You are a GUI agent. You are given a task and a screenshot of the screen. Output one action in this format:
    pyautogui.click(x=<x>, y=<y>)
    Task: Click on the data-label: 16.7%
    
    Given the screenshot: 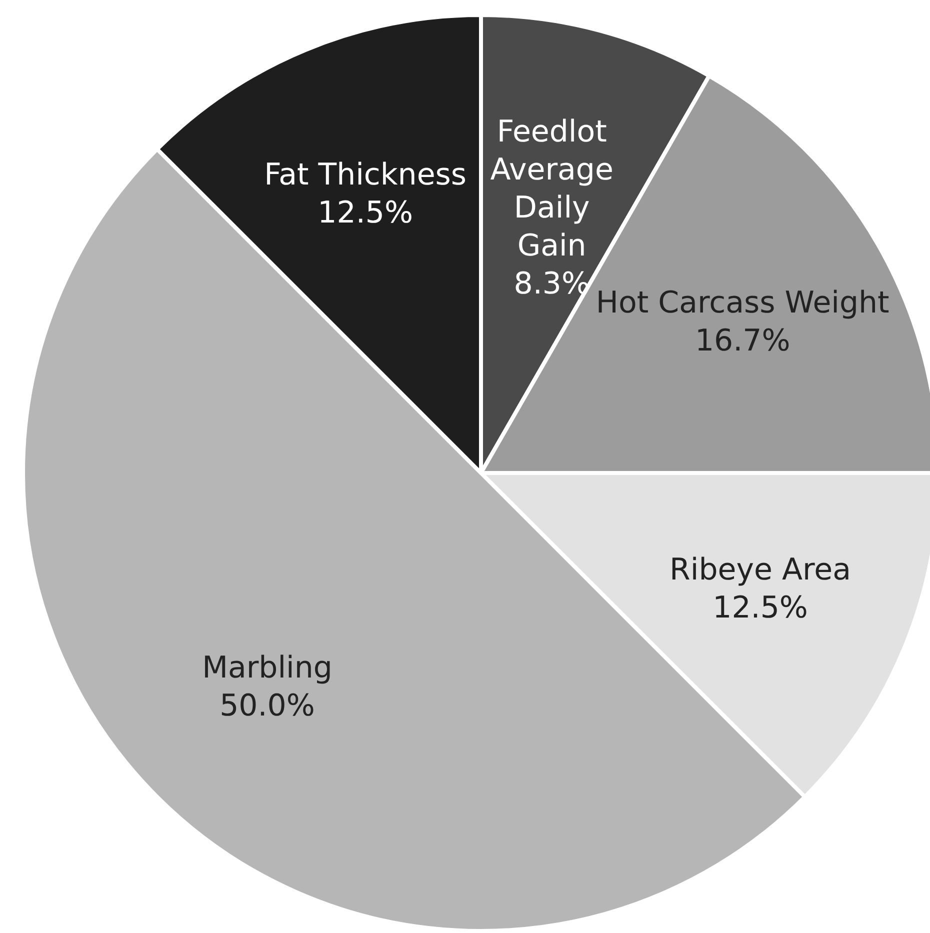 What is the action you would take?
    pyautogui.click(x=742, y=340)
    